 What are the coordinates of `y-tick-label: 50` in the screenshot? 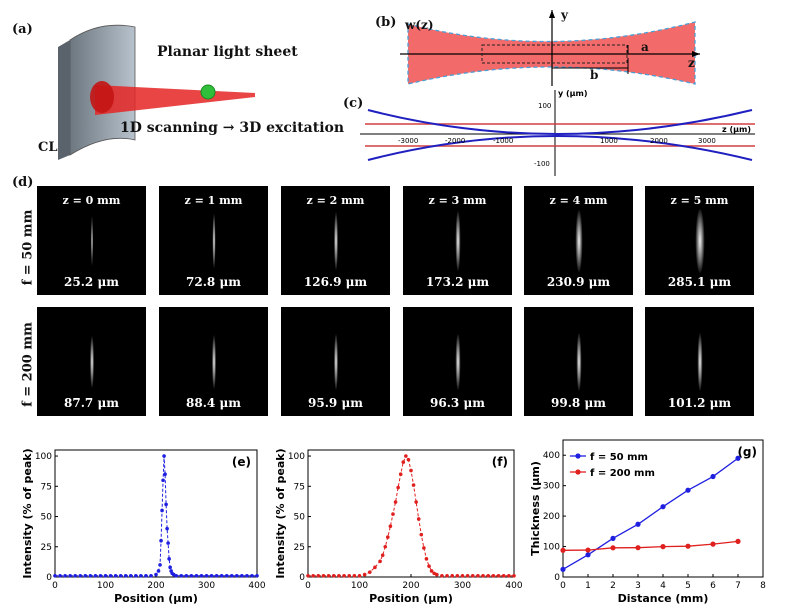 It's located at (300, 518).